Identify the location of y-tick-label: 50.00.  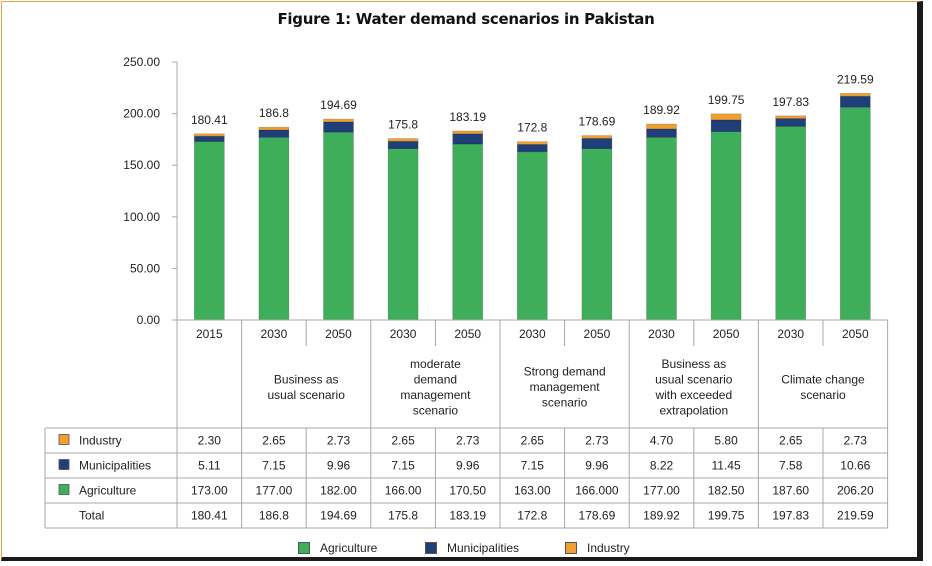
(145, 268).